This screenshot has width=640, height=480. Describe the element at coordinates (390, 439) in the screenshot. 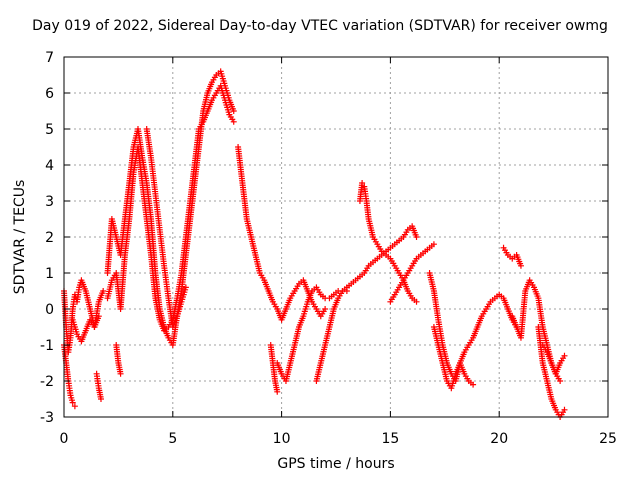

I see `x-tick-label: 15` at that location.